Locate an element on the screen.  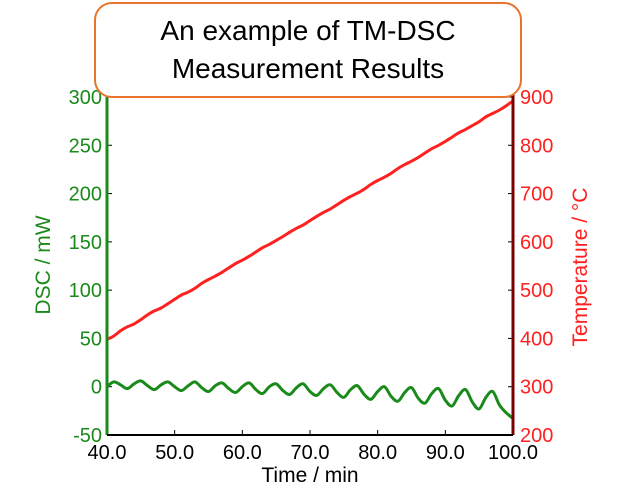
right-tick-label: 700 is located at coordinates (536, 195).